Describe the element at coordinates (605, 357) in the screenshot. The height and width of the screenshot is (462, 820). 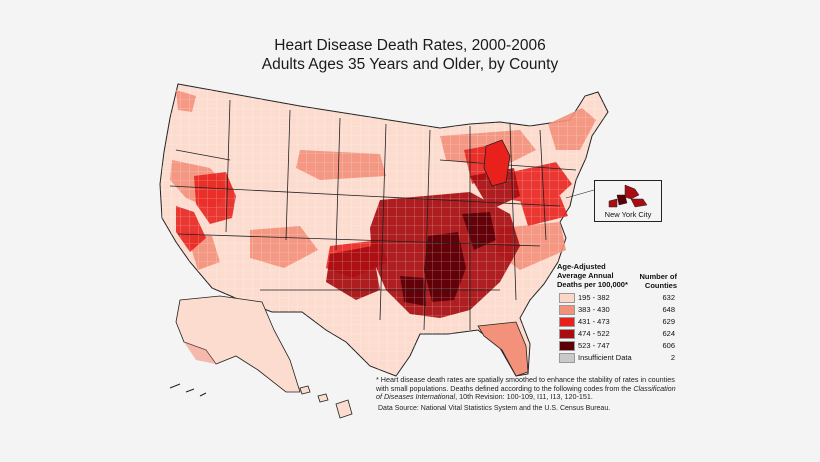
I see `legend-range-label: Insufficient Data` at that location.